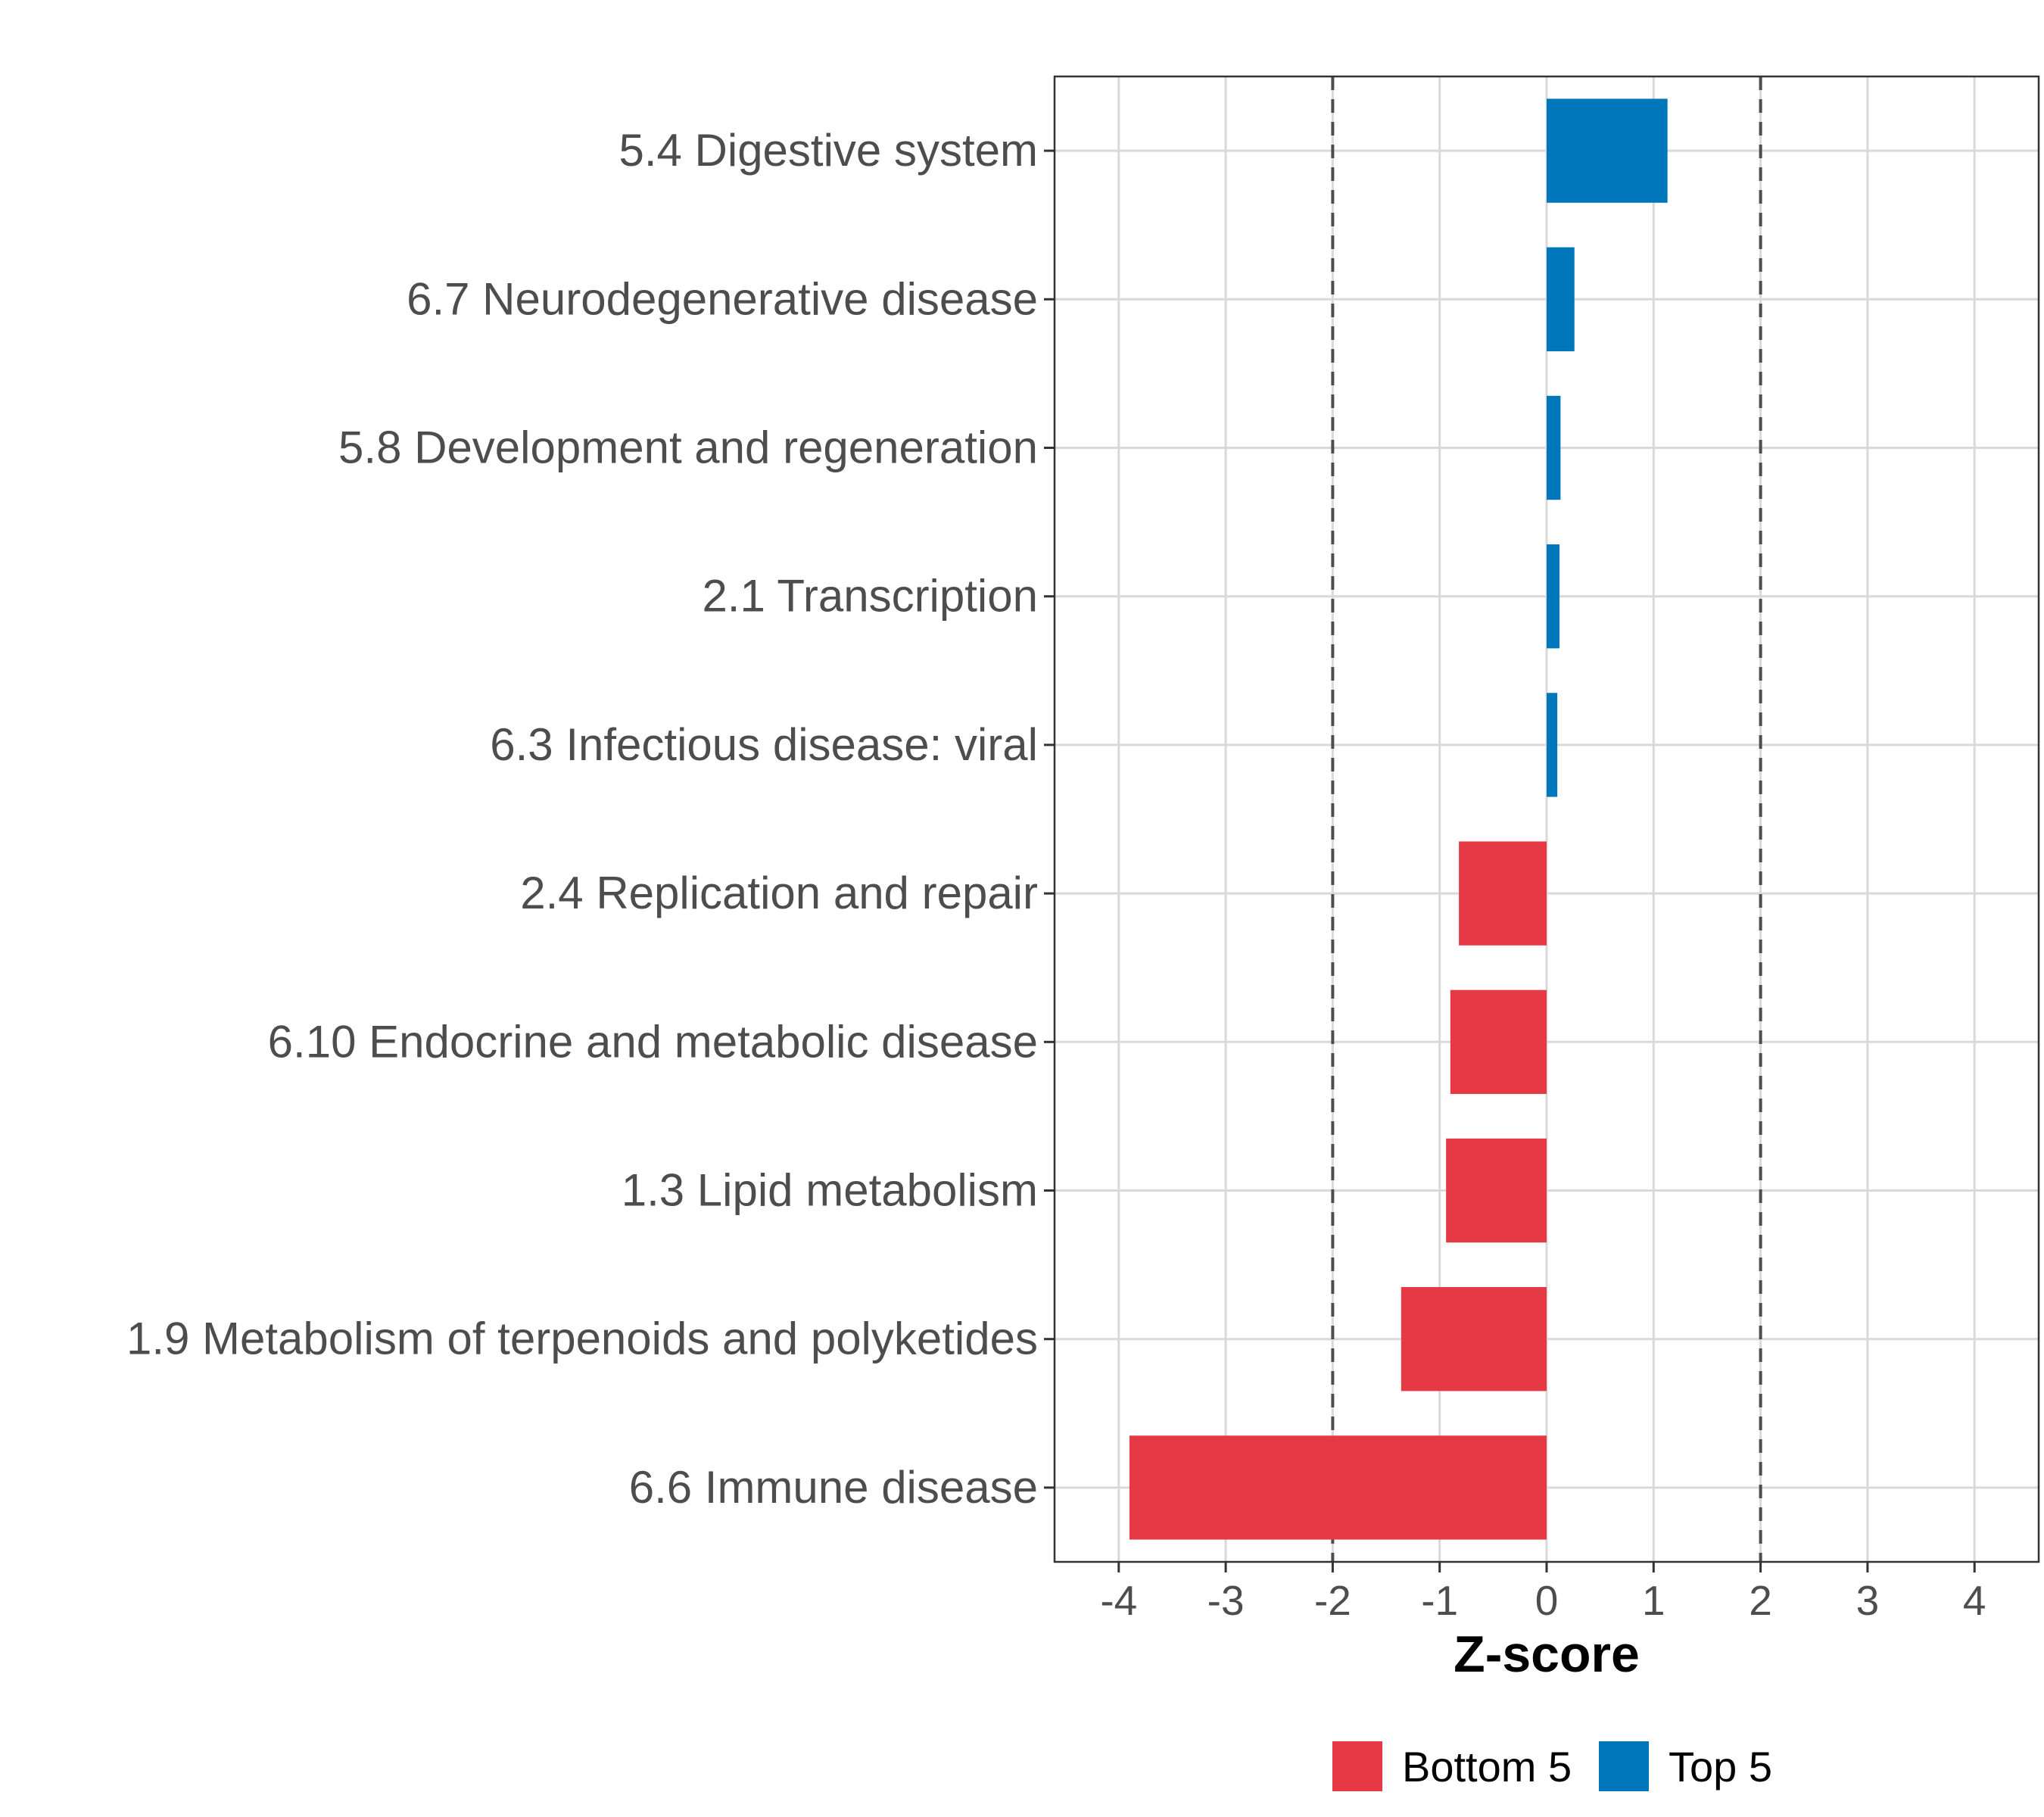 This screenshot has width=2044, height=1817. What do you see at coordinates (1547, 1654) in the screenshot?
I see `x-axis-title: Z-score` at bounding box center [1547, 1654].